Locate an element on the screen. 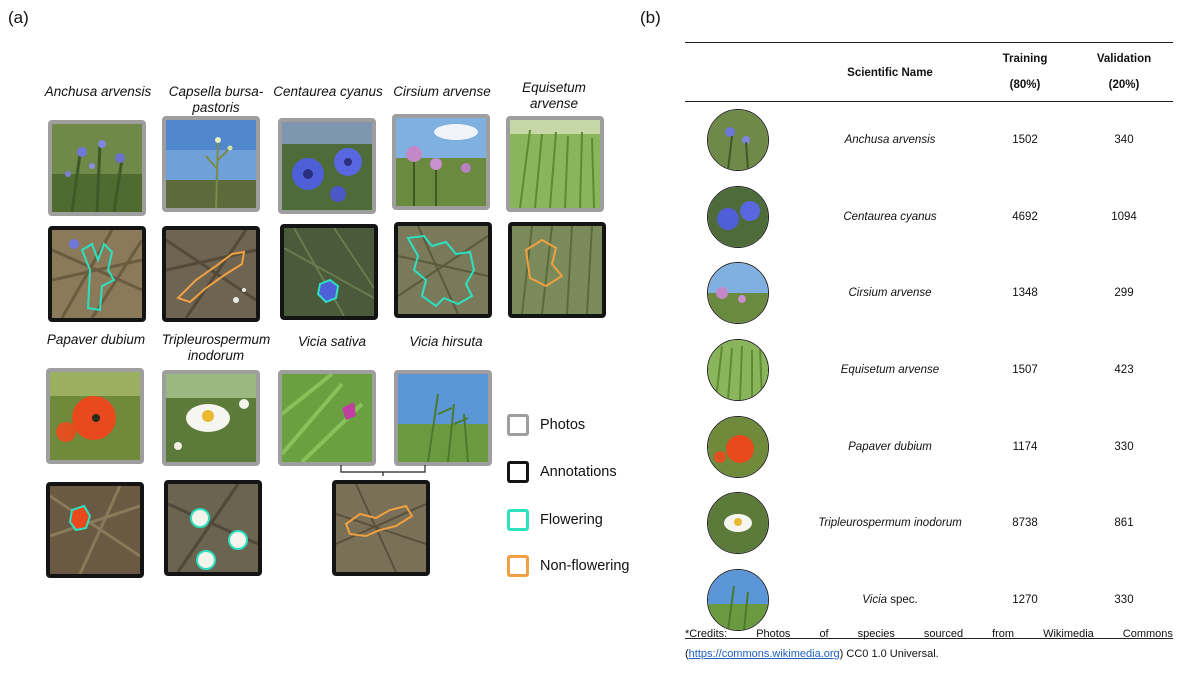 This screenshot has width=1204, height=683. table-row: Cirsium arvense 1348 299 is located at coordinates (929, 293).